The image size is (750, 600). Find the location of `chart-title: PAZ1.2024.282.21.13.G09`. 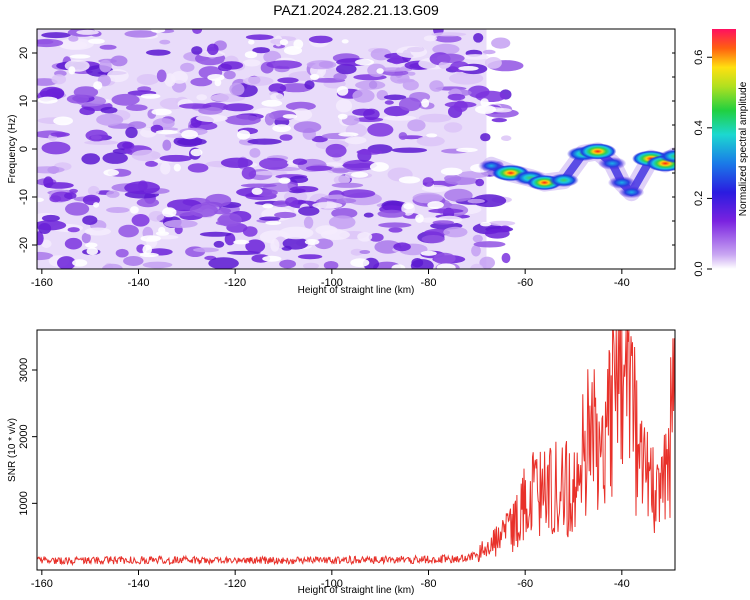

chart-title: PAZ1.2024.282.21.13.G09 is located at coordinates (356, 10).